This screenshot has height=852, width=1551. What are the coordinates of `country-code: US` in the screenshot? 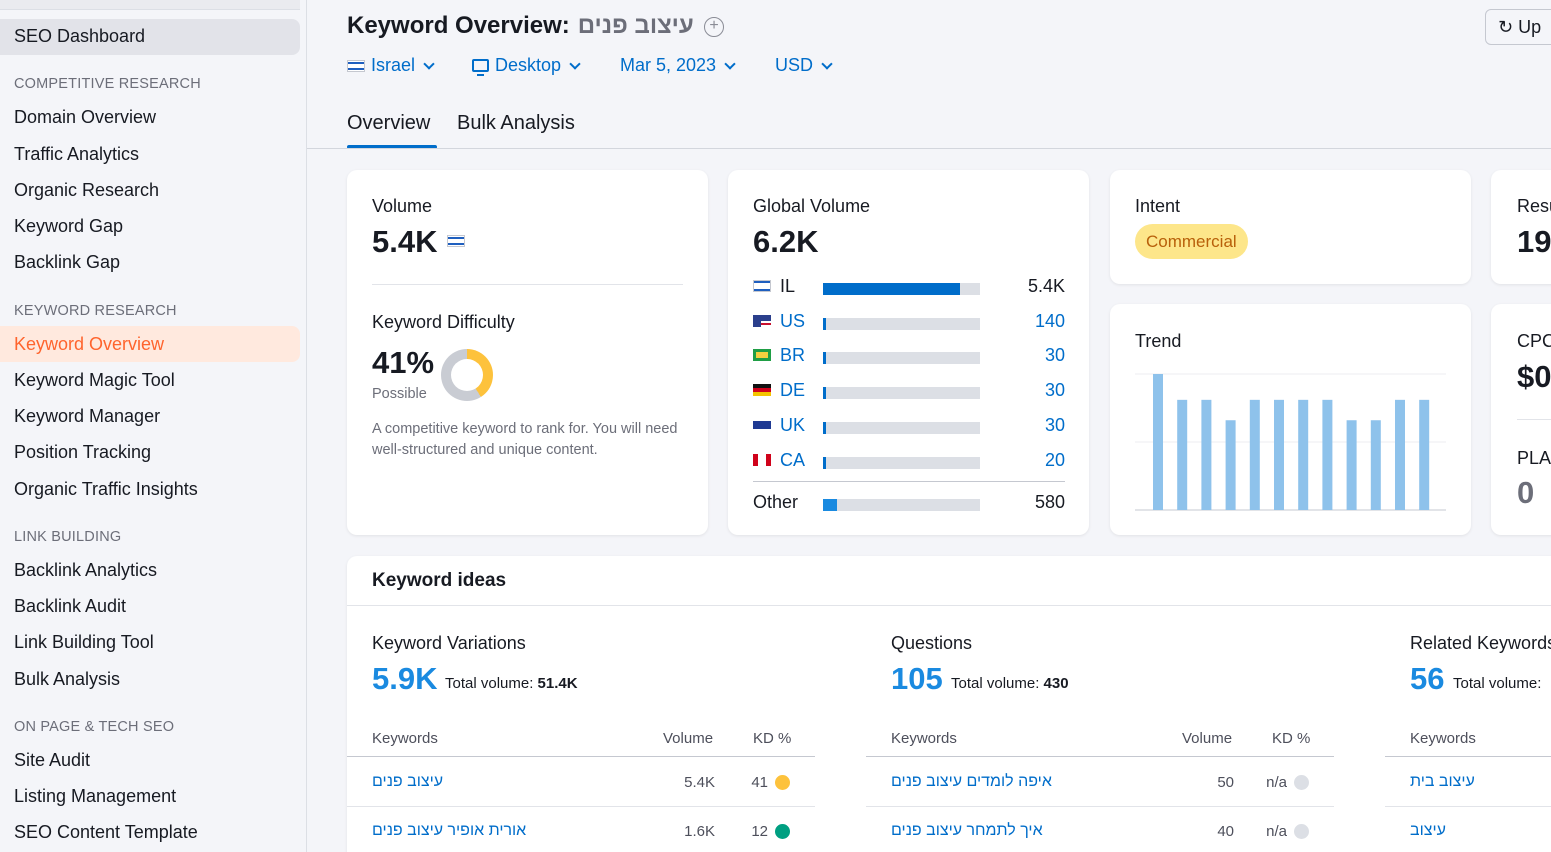 It's located at (793, 320).